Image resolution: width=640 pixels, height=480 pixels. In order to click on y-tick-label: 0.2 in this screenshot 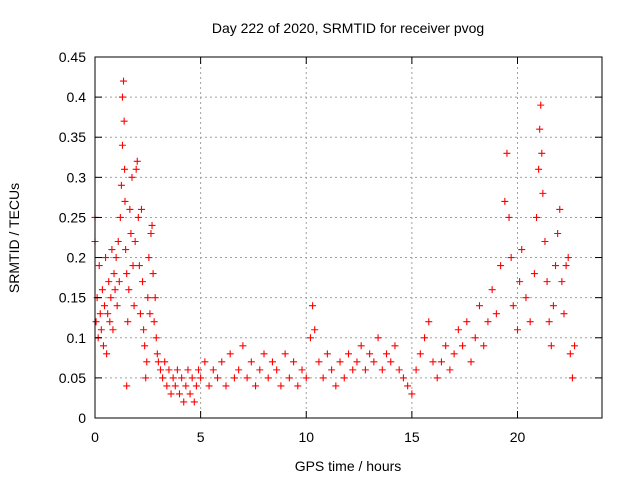, I will do `click(77, 258)`.